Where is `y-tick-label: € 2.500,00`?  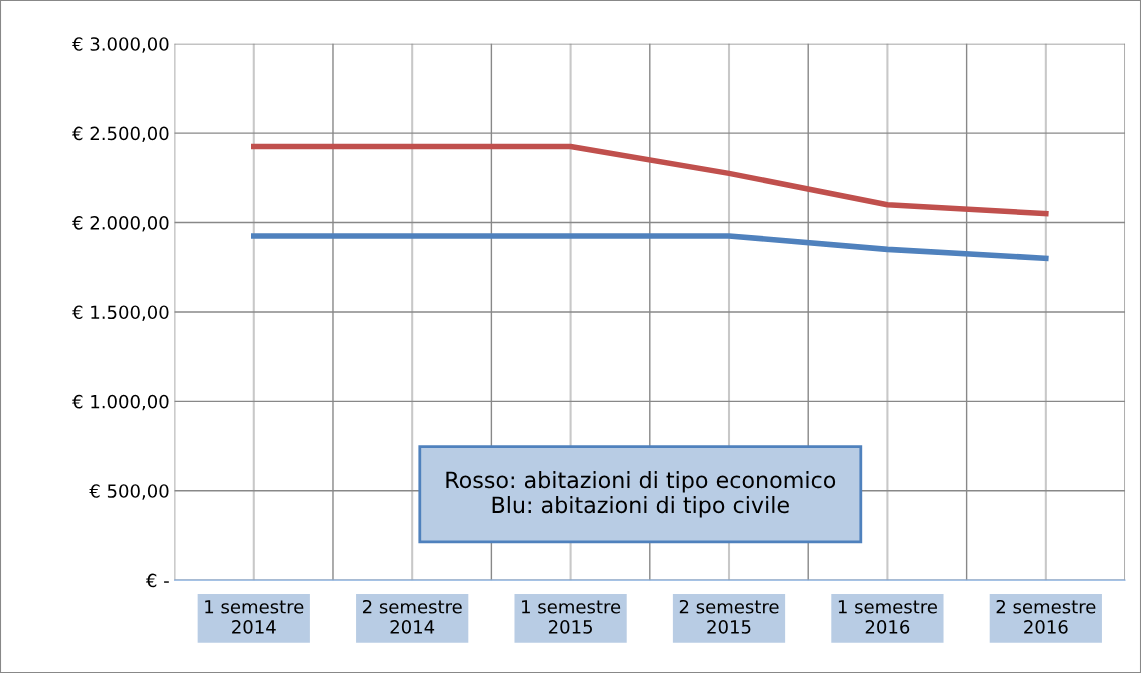
y-tick-label: € 2.500,00 is located at coordinates (120, 134).